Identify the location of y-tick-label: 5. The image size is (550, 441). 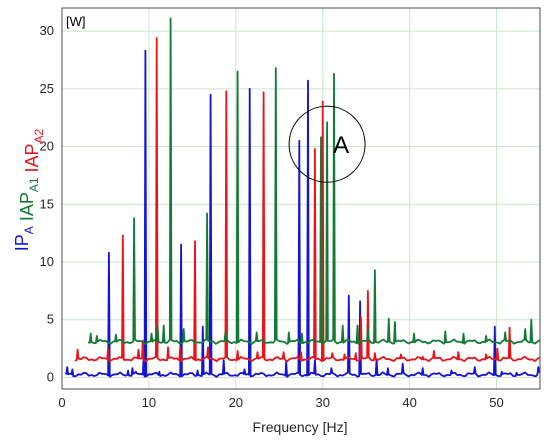
(50, 319).